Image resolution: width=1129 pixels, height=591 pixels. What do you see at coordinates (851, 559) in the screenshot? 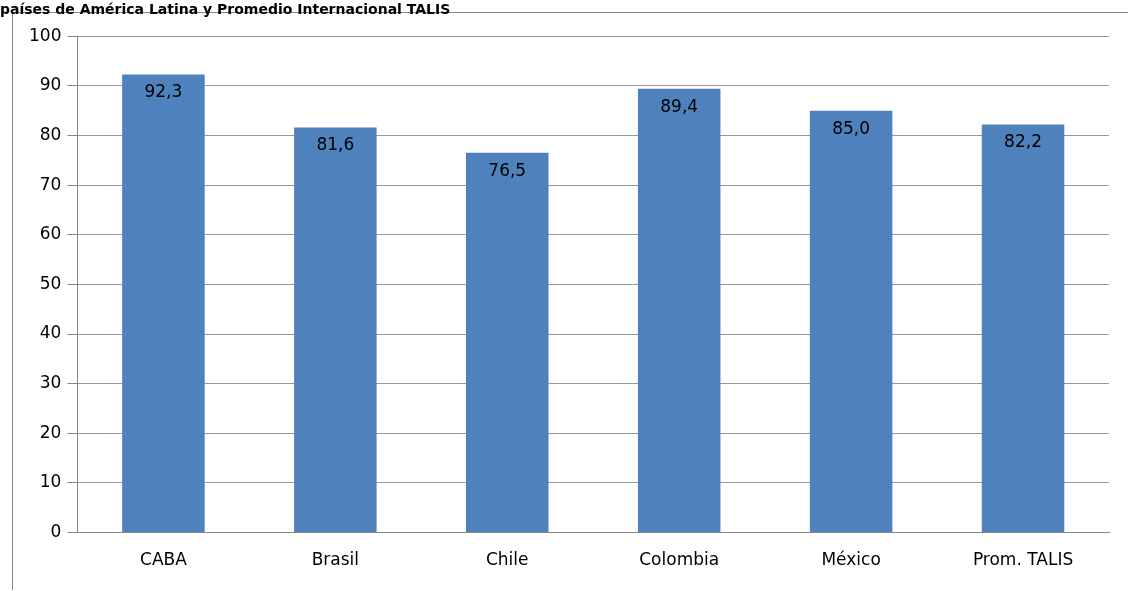
I see `x-tick-label: México` at bounding box center [851, 559].